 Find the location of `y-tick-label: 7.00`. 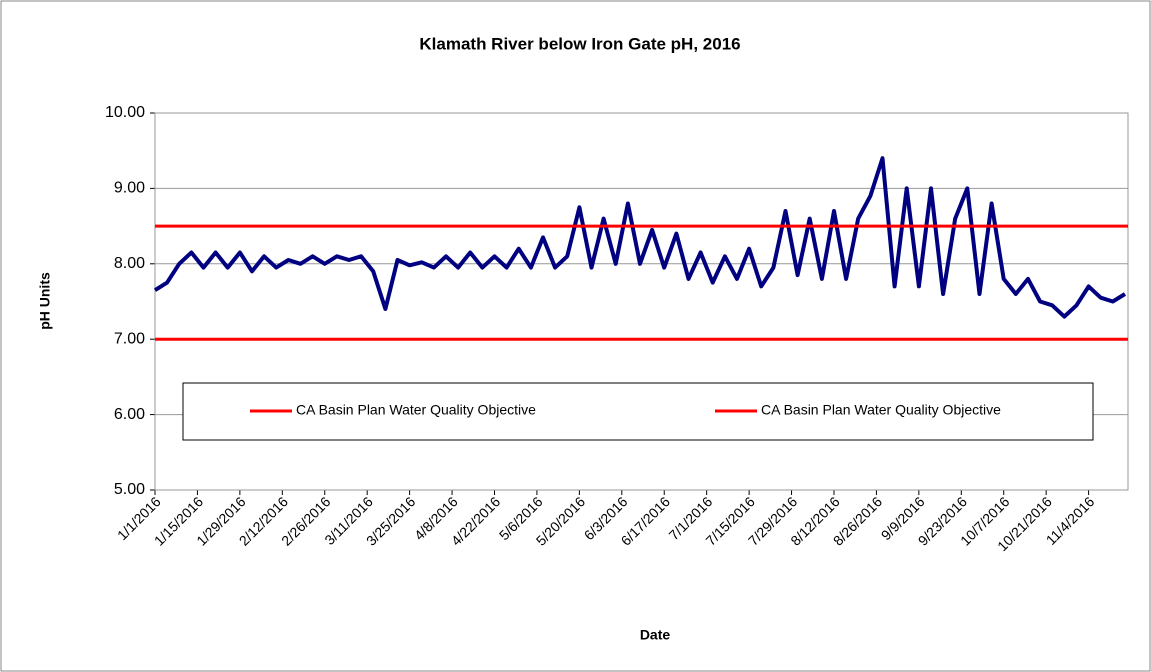

y-tick-label: 7.00 is located at coordinates (129, 338).